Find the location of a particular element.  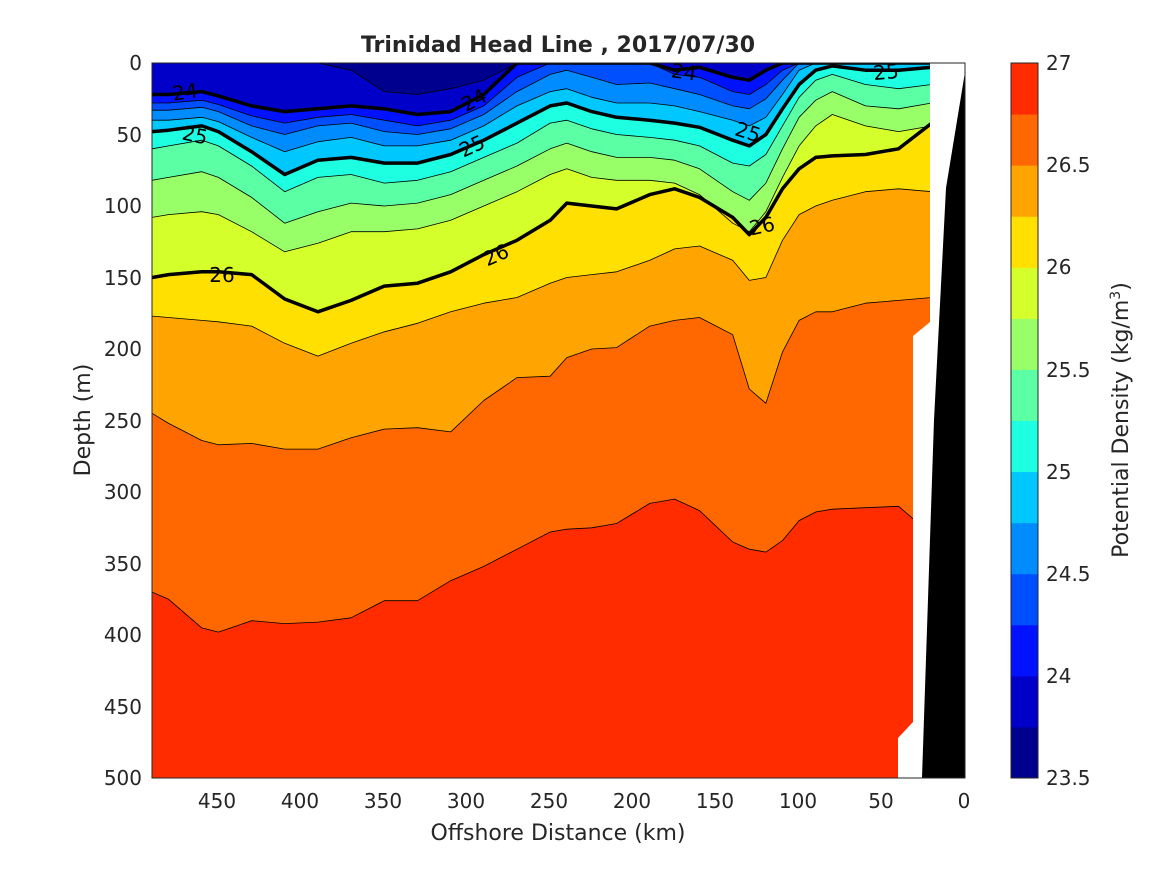

colorbar-label: Potential Density (kg/m3) is located at coordinates (1121, 420).